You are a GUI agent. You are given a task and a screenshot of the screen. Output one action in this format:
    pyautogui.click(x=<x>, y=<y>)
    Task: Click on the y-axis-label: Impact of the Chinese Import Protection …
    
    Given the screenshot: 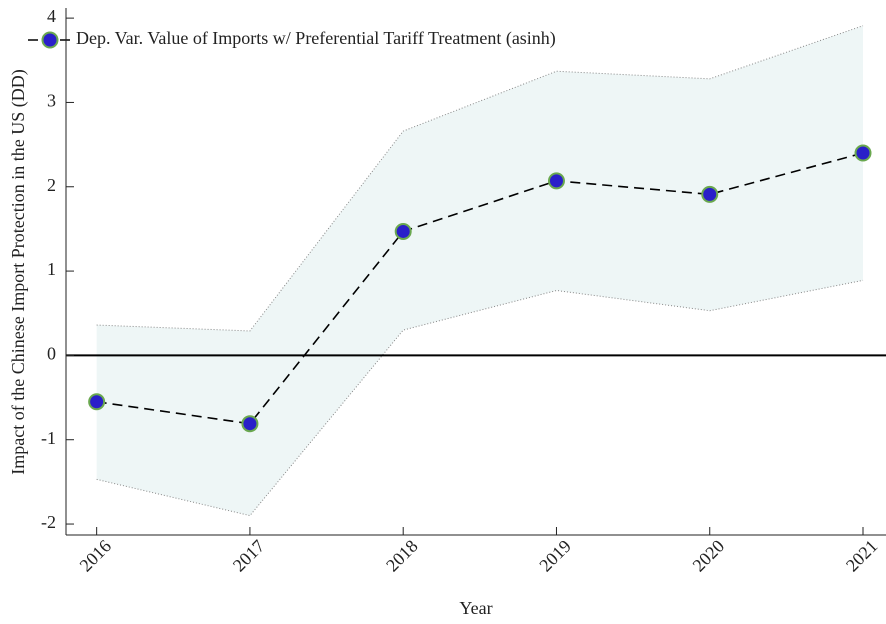 What is the action you would take?
    pyautogui.click(x=18, y=271)
    